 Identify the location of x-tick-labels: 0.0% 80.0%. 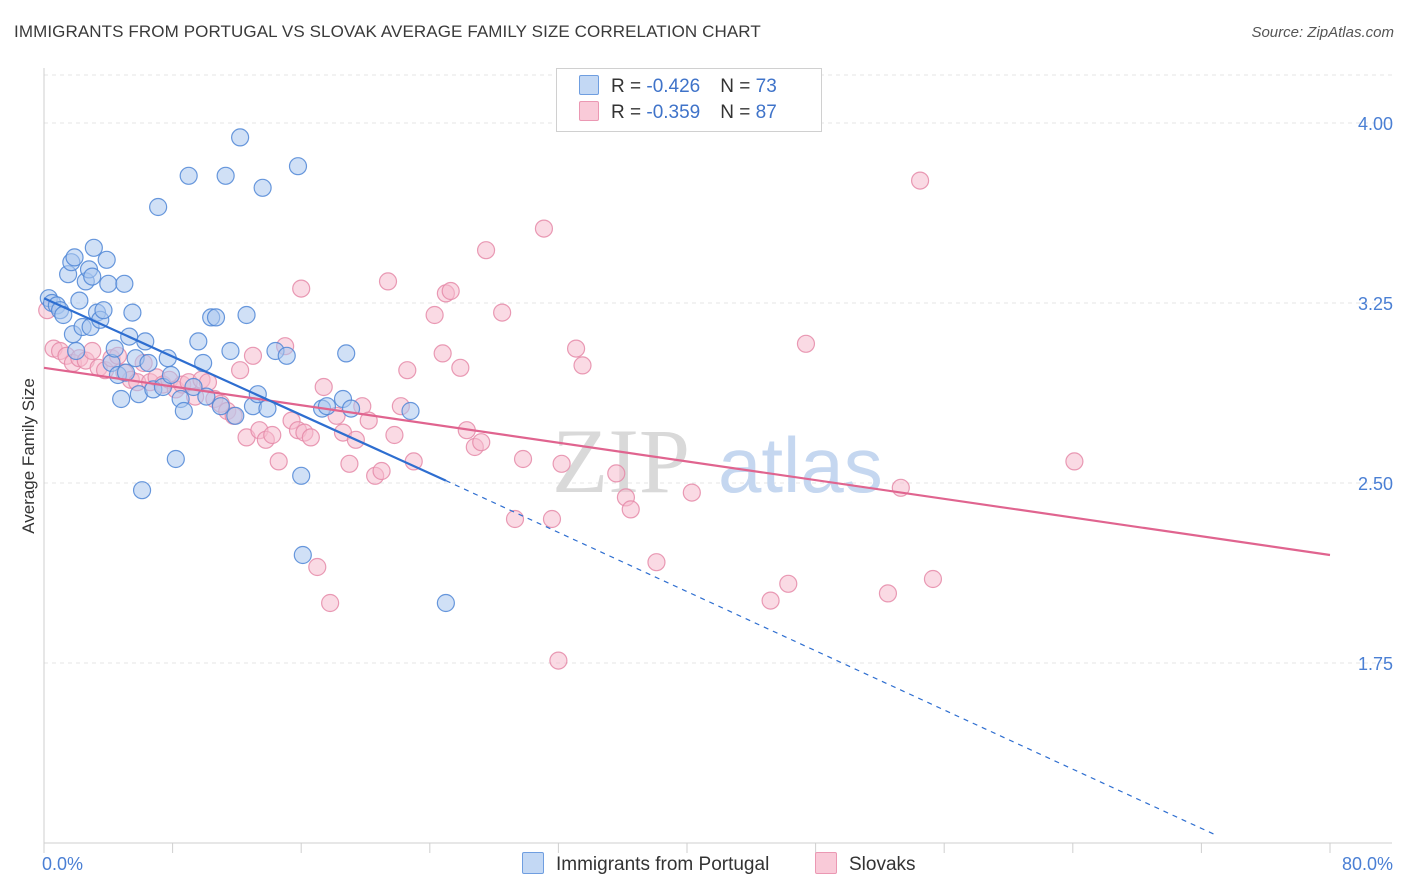
(717, 864).